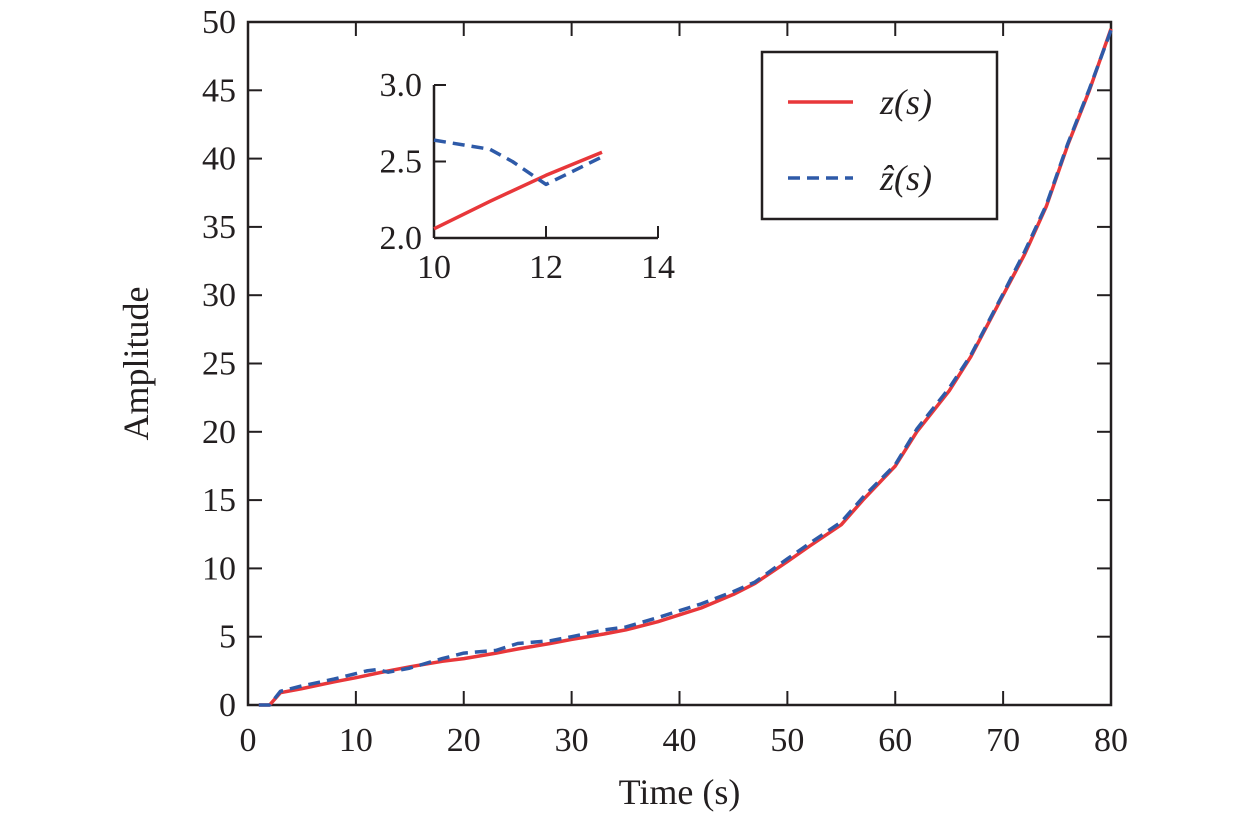 The width and height of the screenshot is (1260, 816). I want to click on legend-label-z: z(s), so click(905, 102).